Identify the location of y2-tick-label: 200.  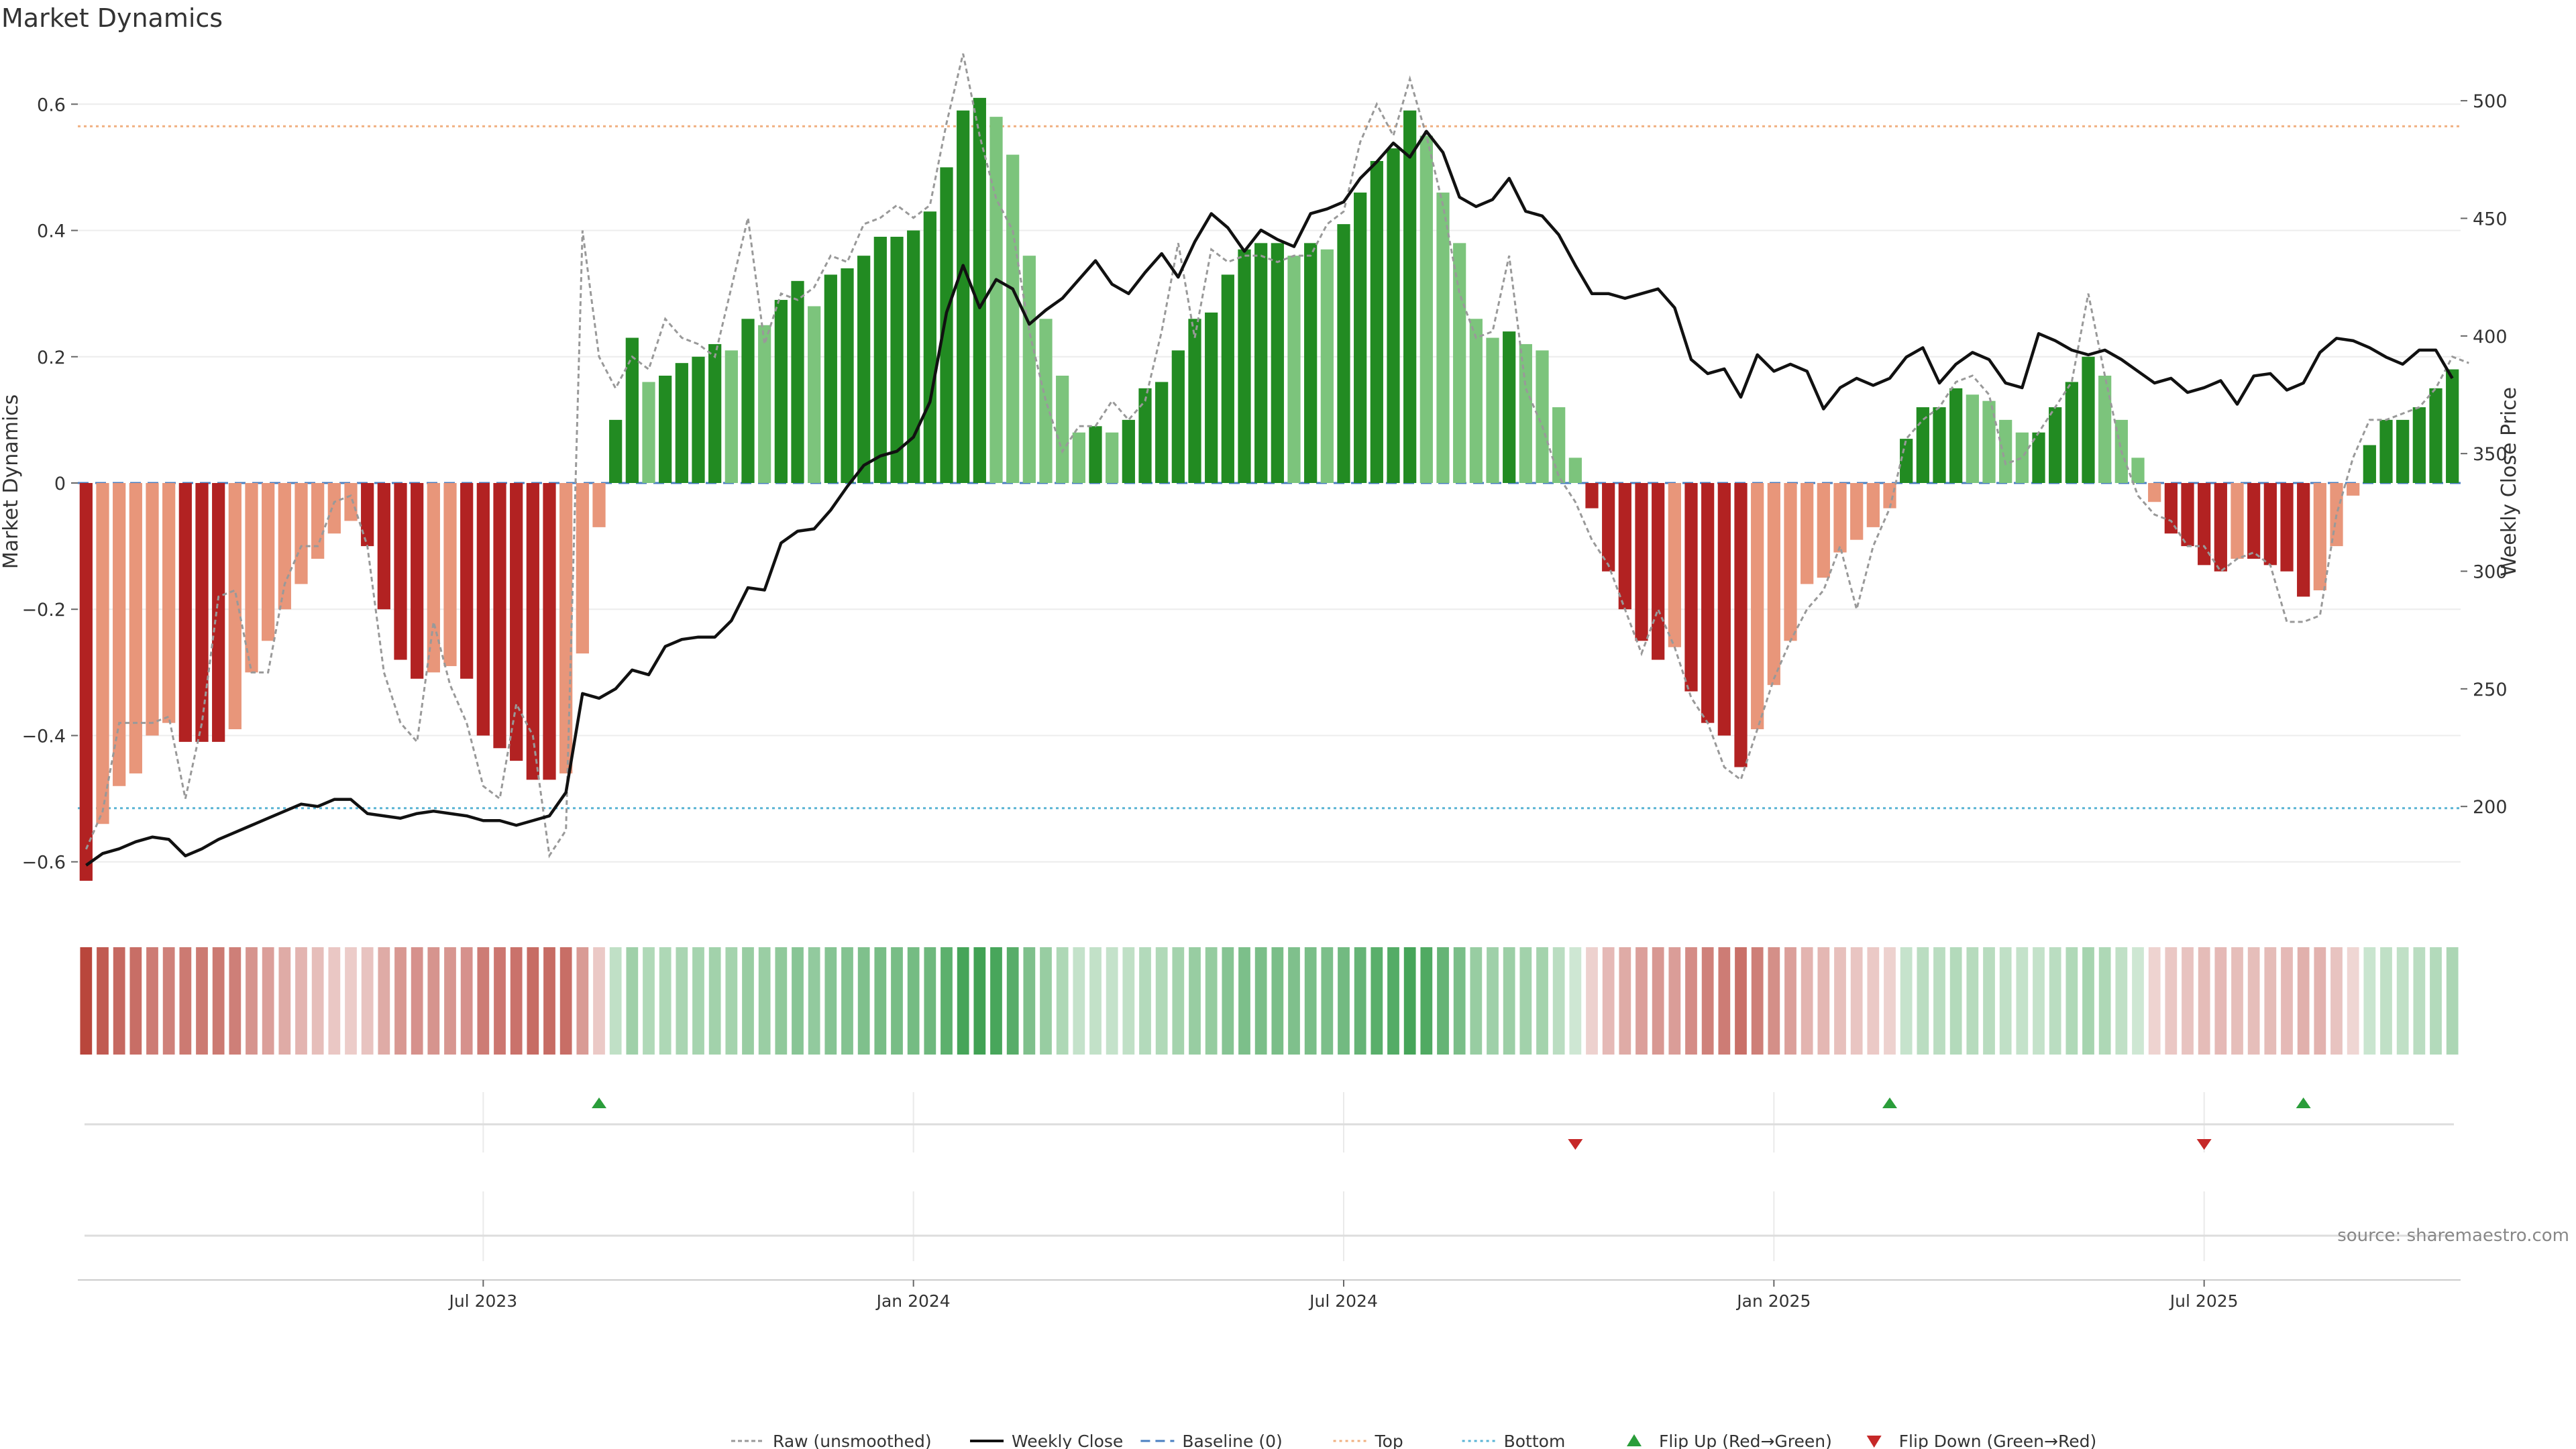
(2490, 807).